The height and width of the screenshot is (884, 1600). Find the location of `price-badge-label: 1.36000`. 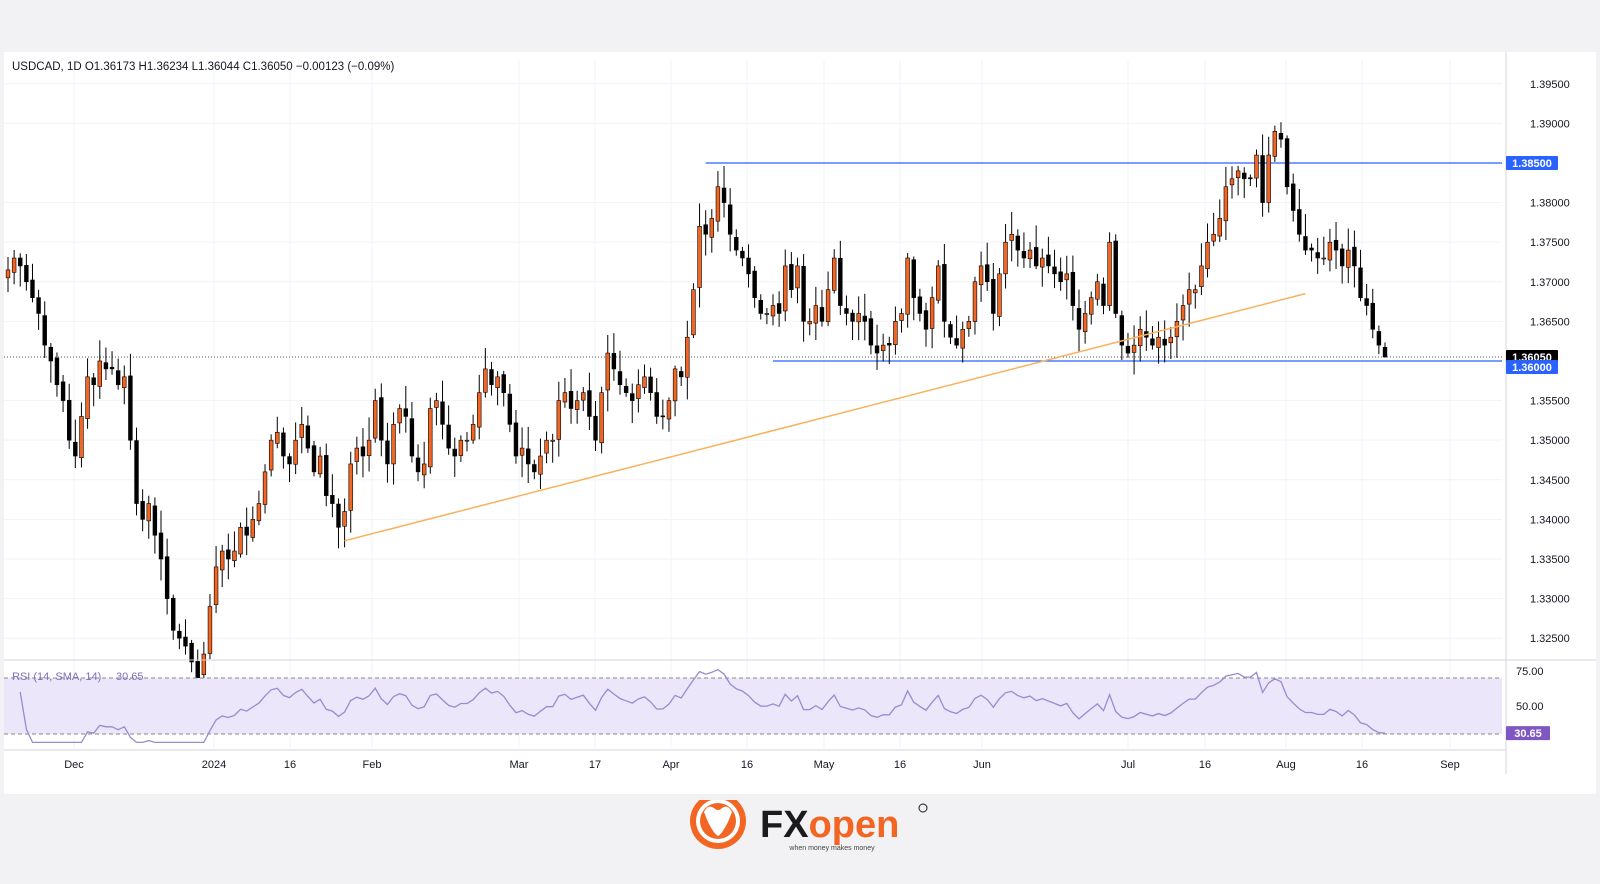

price-badge-label: 1.36000 is located at coordinates (1532, 368).